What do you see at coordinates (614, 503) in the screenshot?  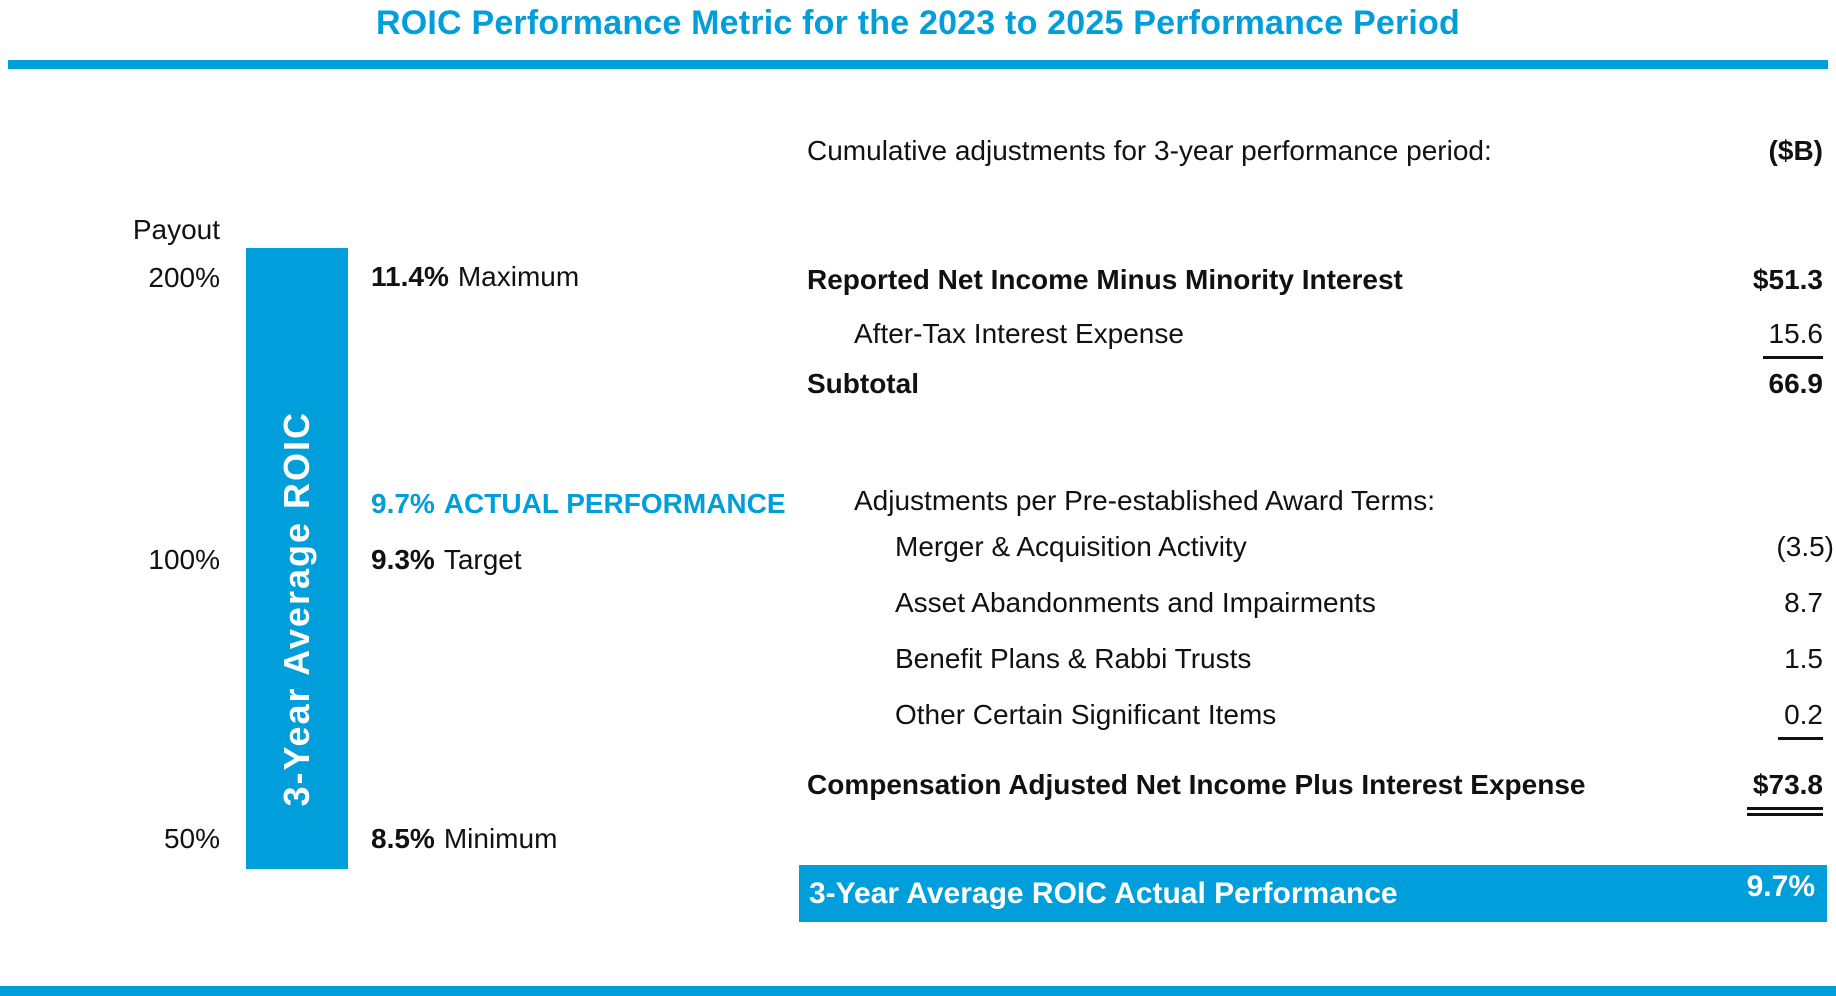 I see `marker-actual-label: ACTUAL PERFORMANCE` at bounding box center [614, 503].